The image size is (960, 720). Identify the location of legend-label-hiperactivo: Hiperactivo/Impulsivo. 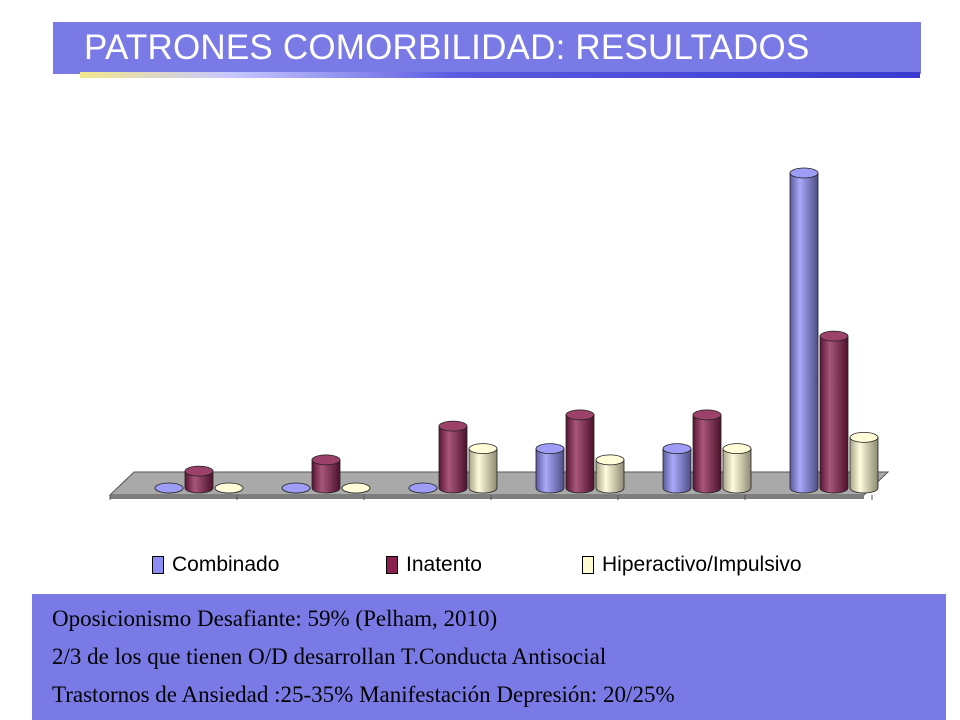
(702, 564).